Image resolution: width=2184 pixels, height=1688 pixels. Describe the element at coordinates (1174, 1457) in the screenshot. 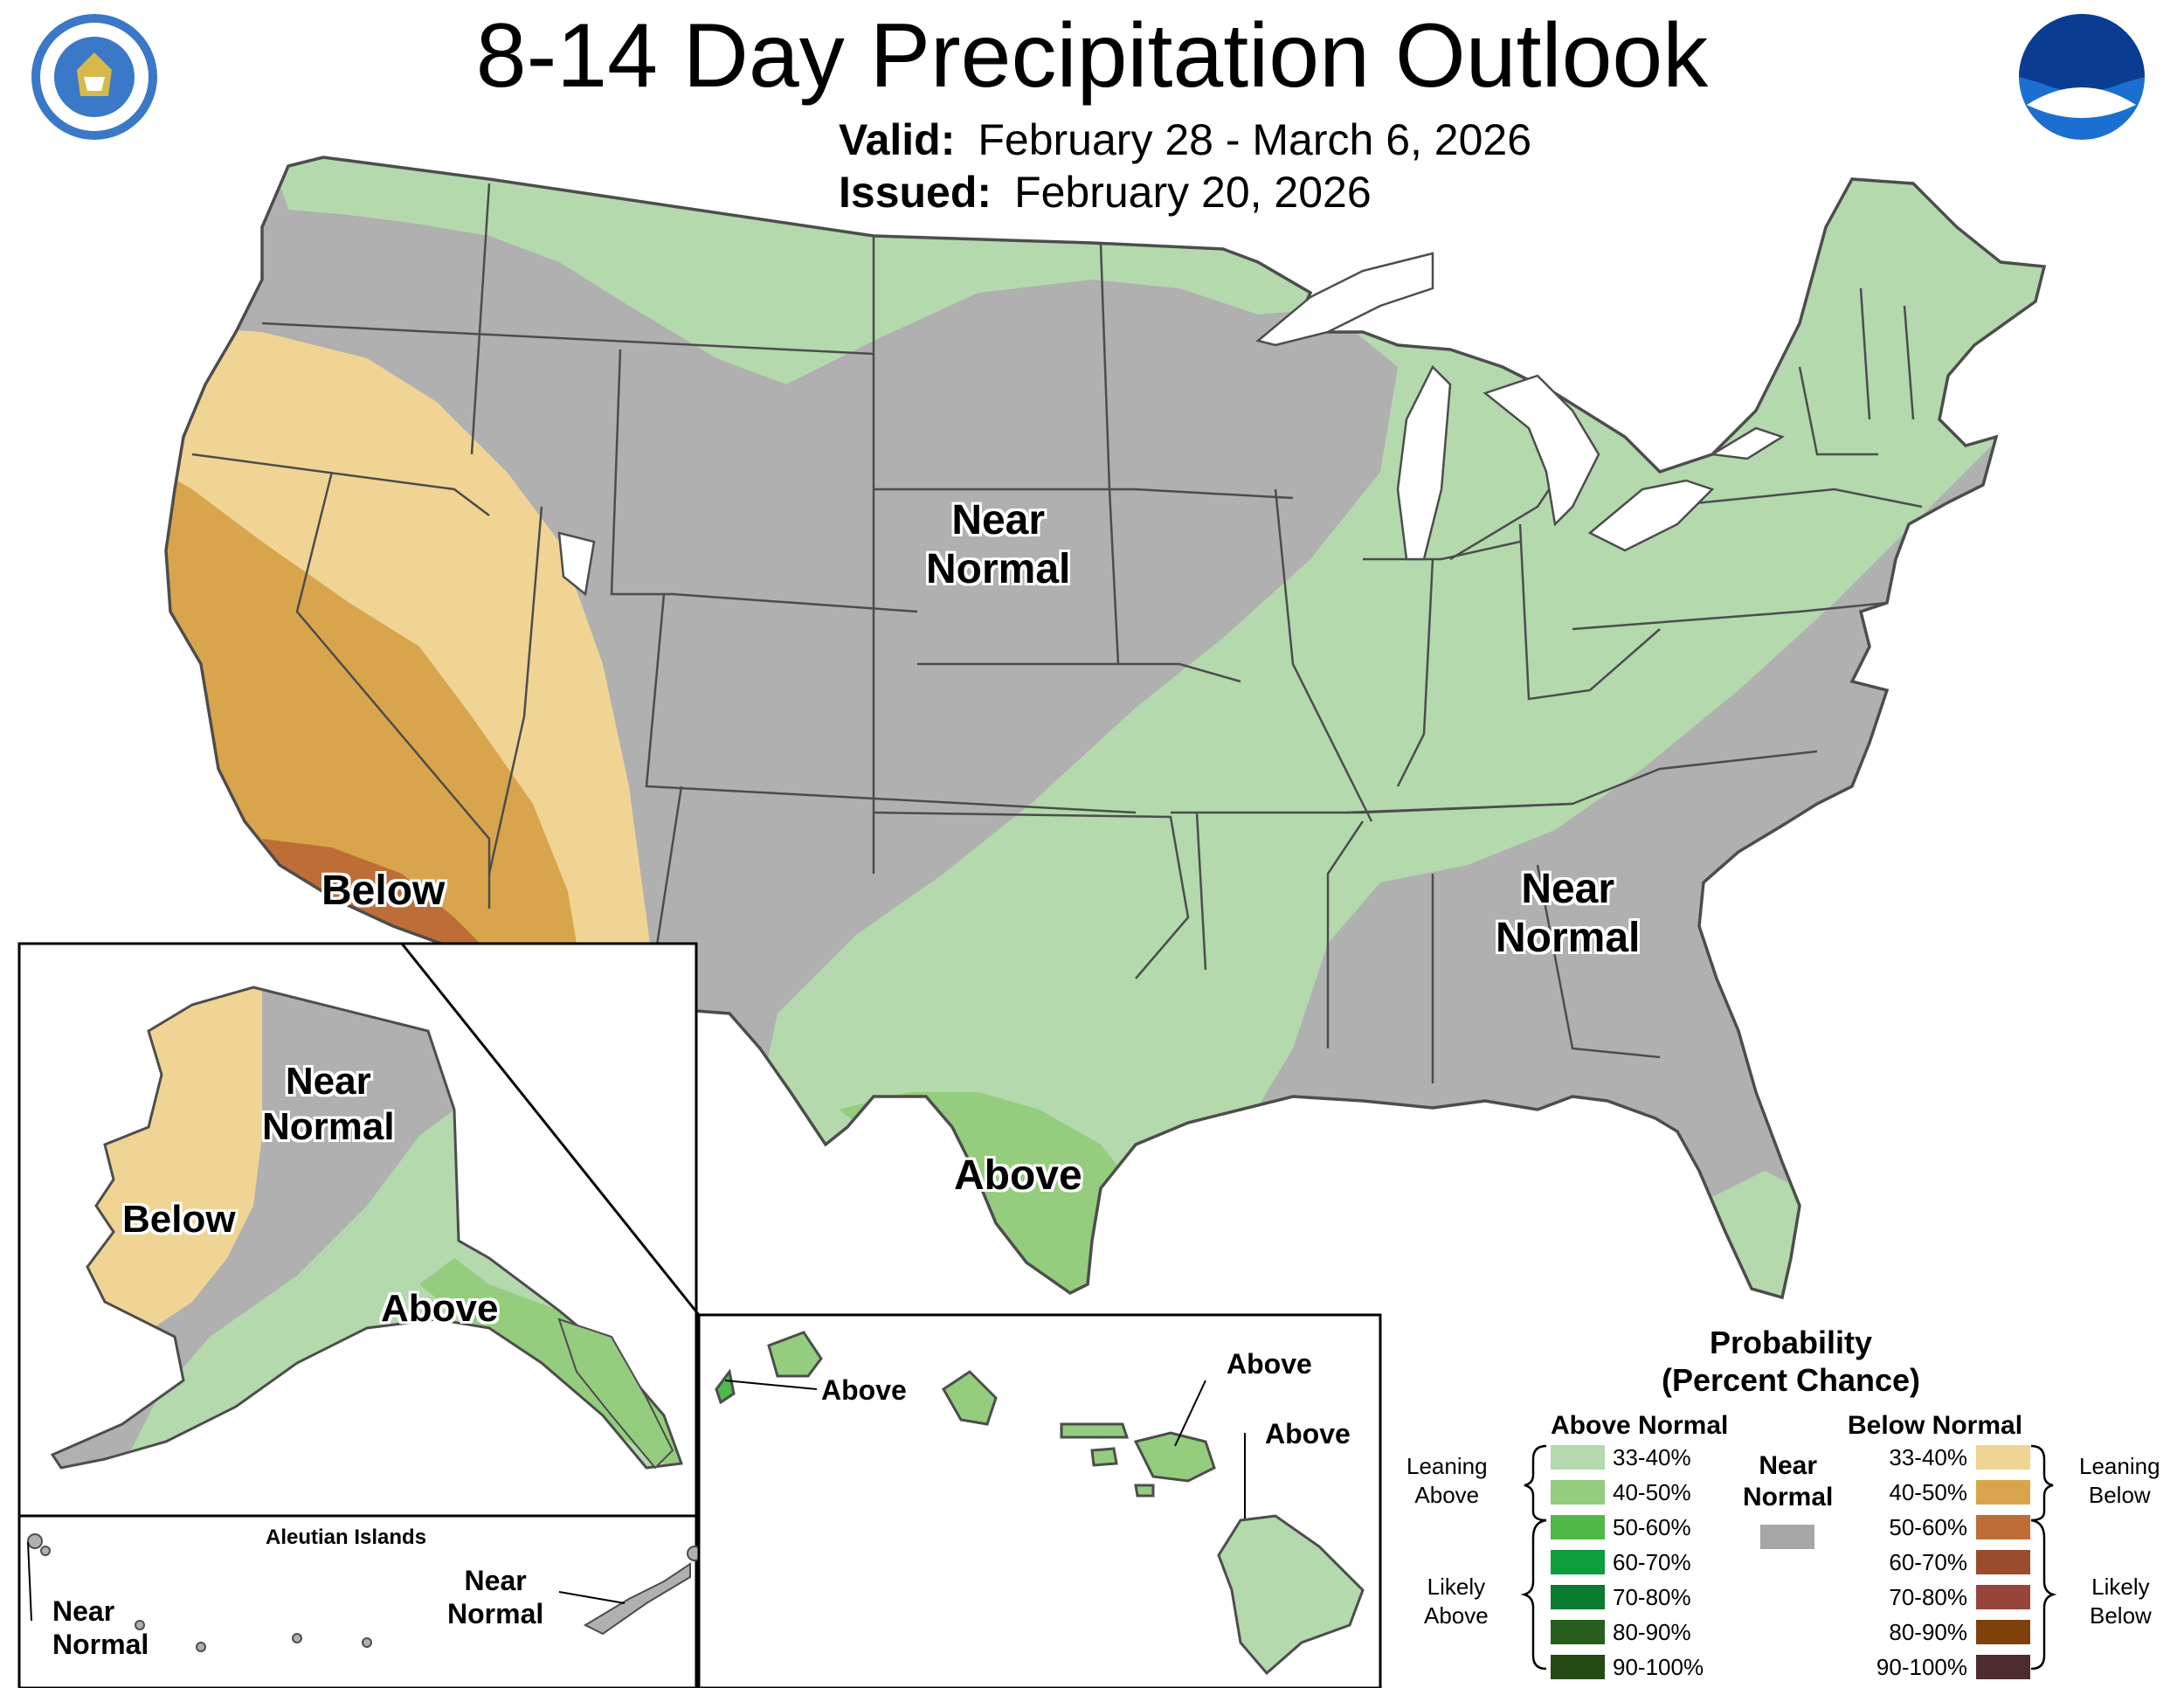

I see `maui` at that location.